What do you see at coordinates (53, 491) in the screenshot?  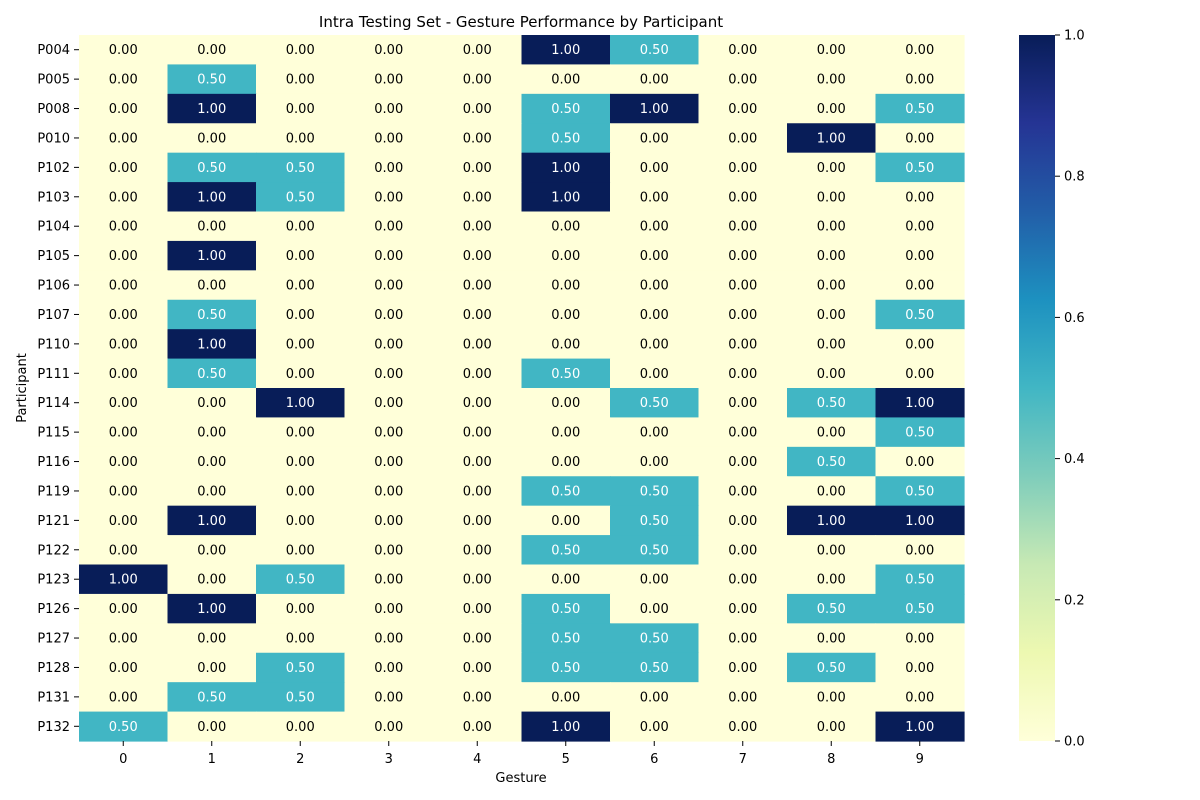 I see `y-tick-label: P119` at bounding box center [53, 491].